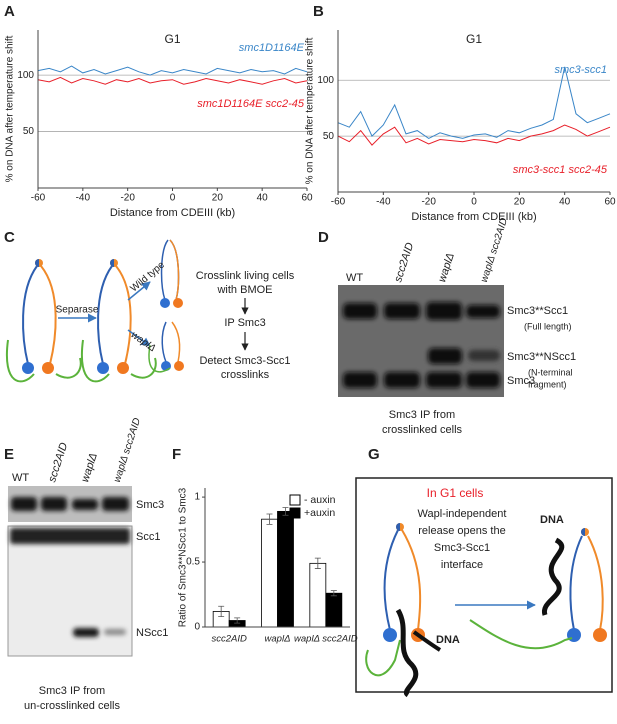  Describe the element at coordinates (245, 375) in the screenshot. I see `label: crosslinks` at that location.